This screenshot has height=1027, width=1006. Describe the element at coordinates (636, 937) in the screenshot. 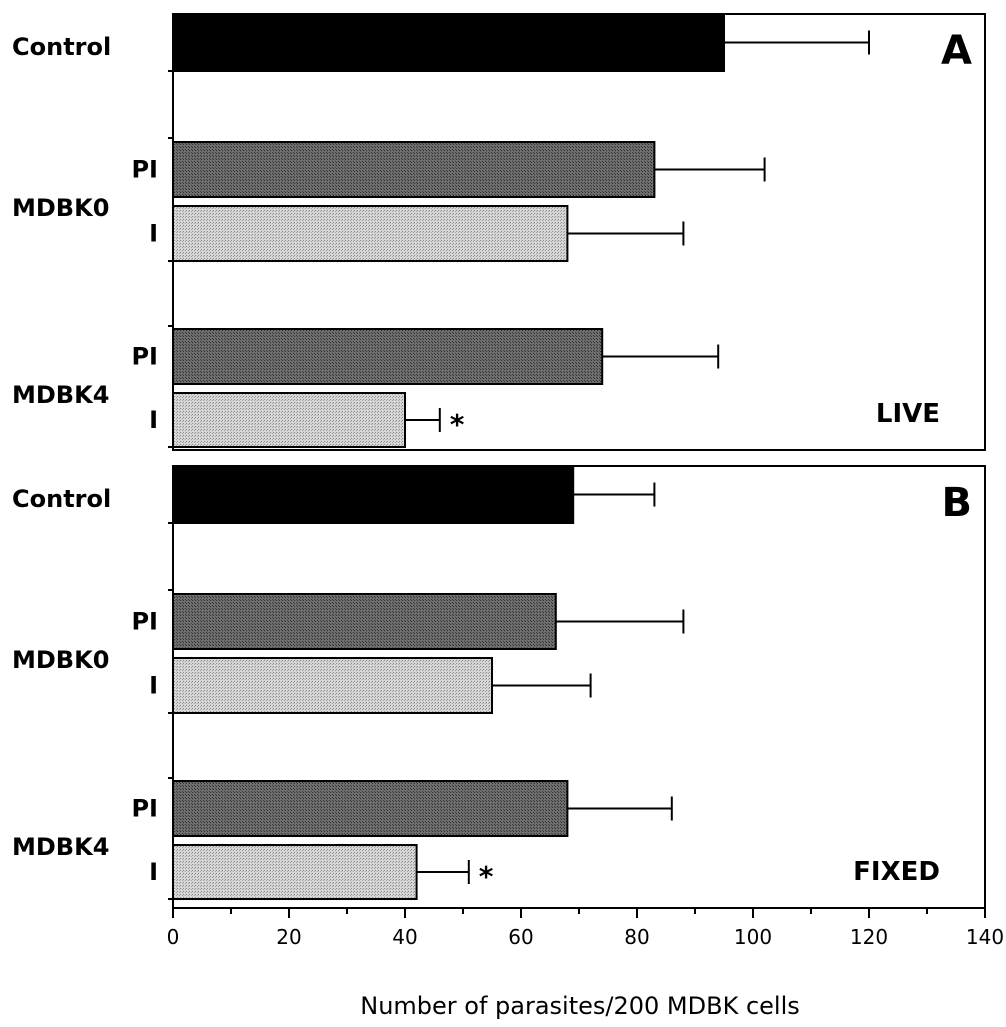

I see `x-tick-label: 80` at that location.